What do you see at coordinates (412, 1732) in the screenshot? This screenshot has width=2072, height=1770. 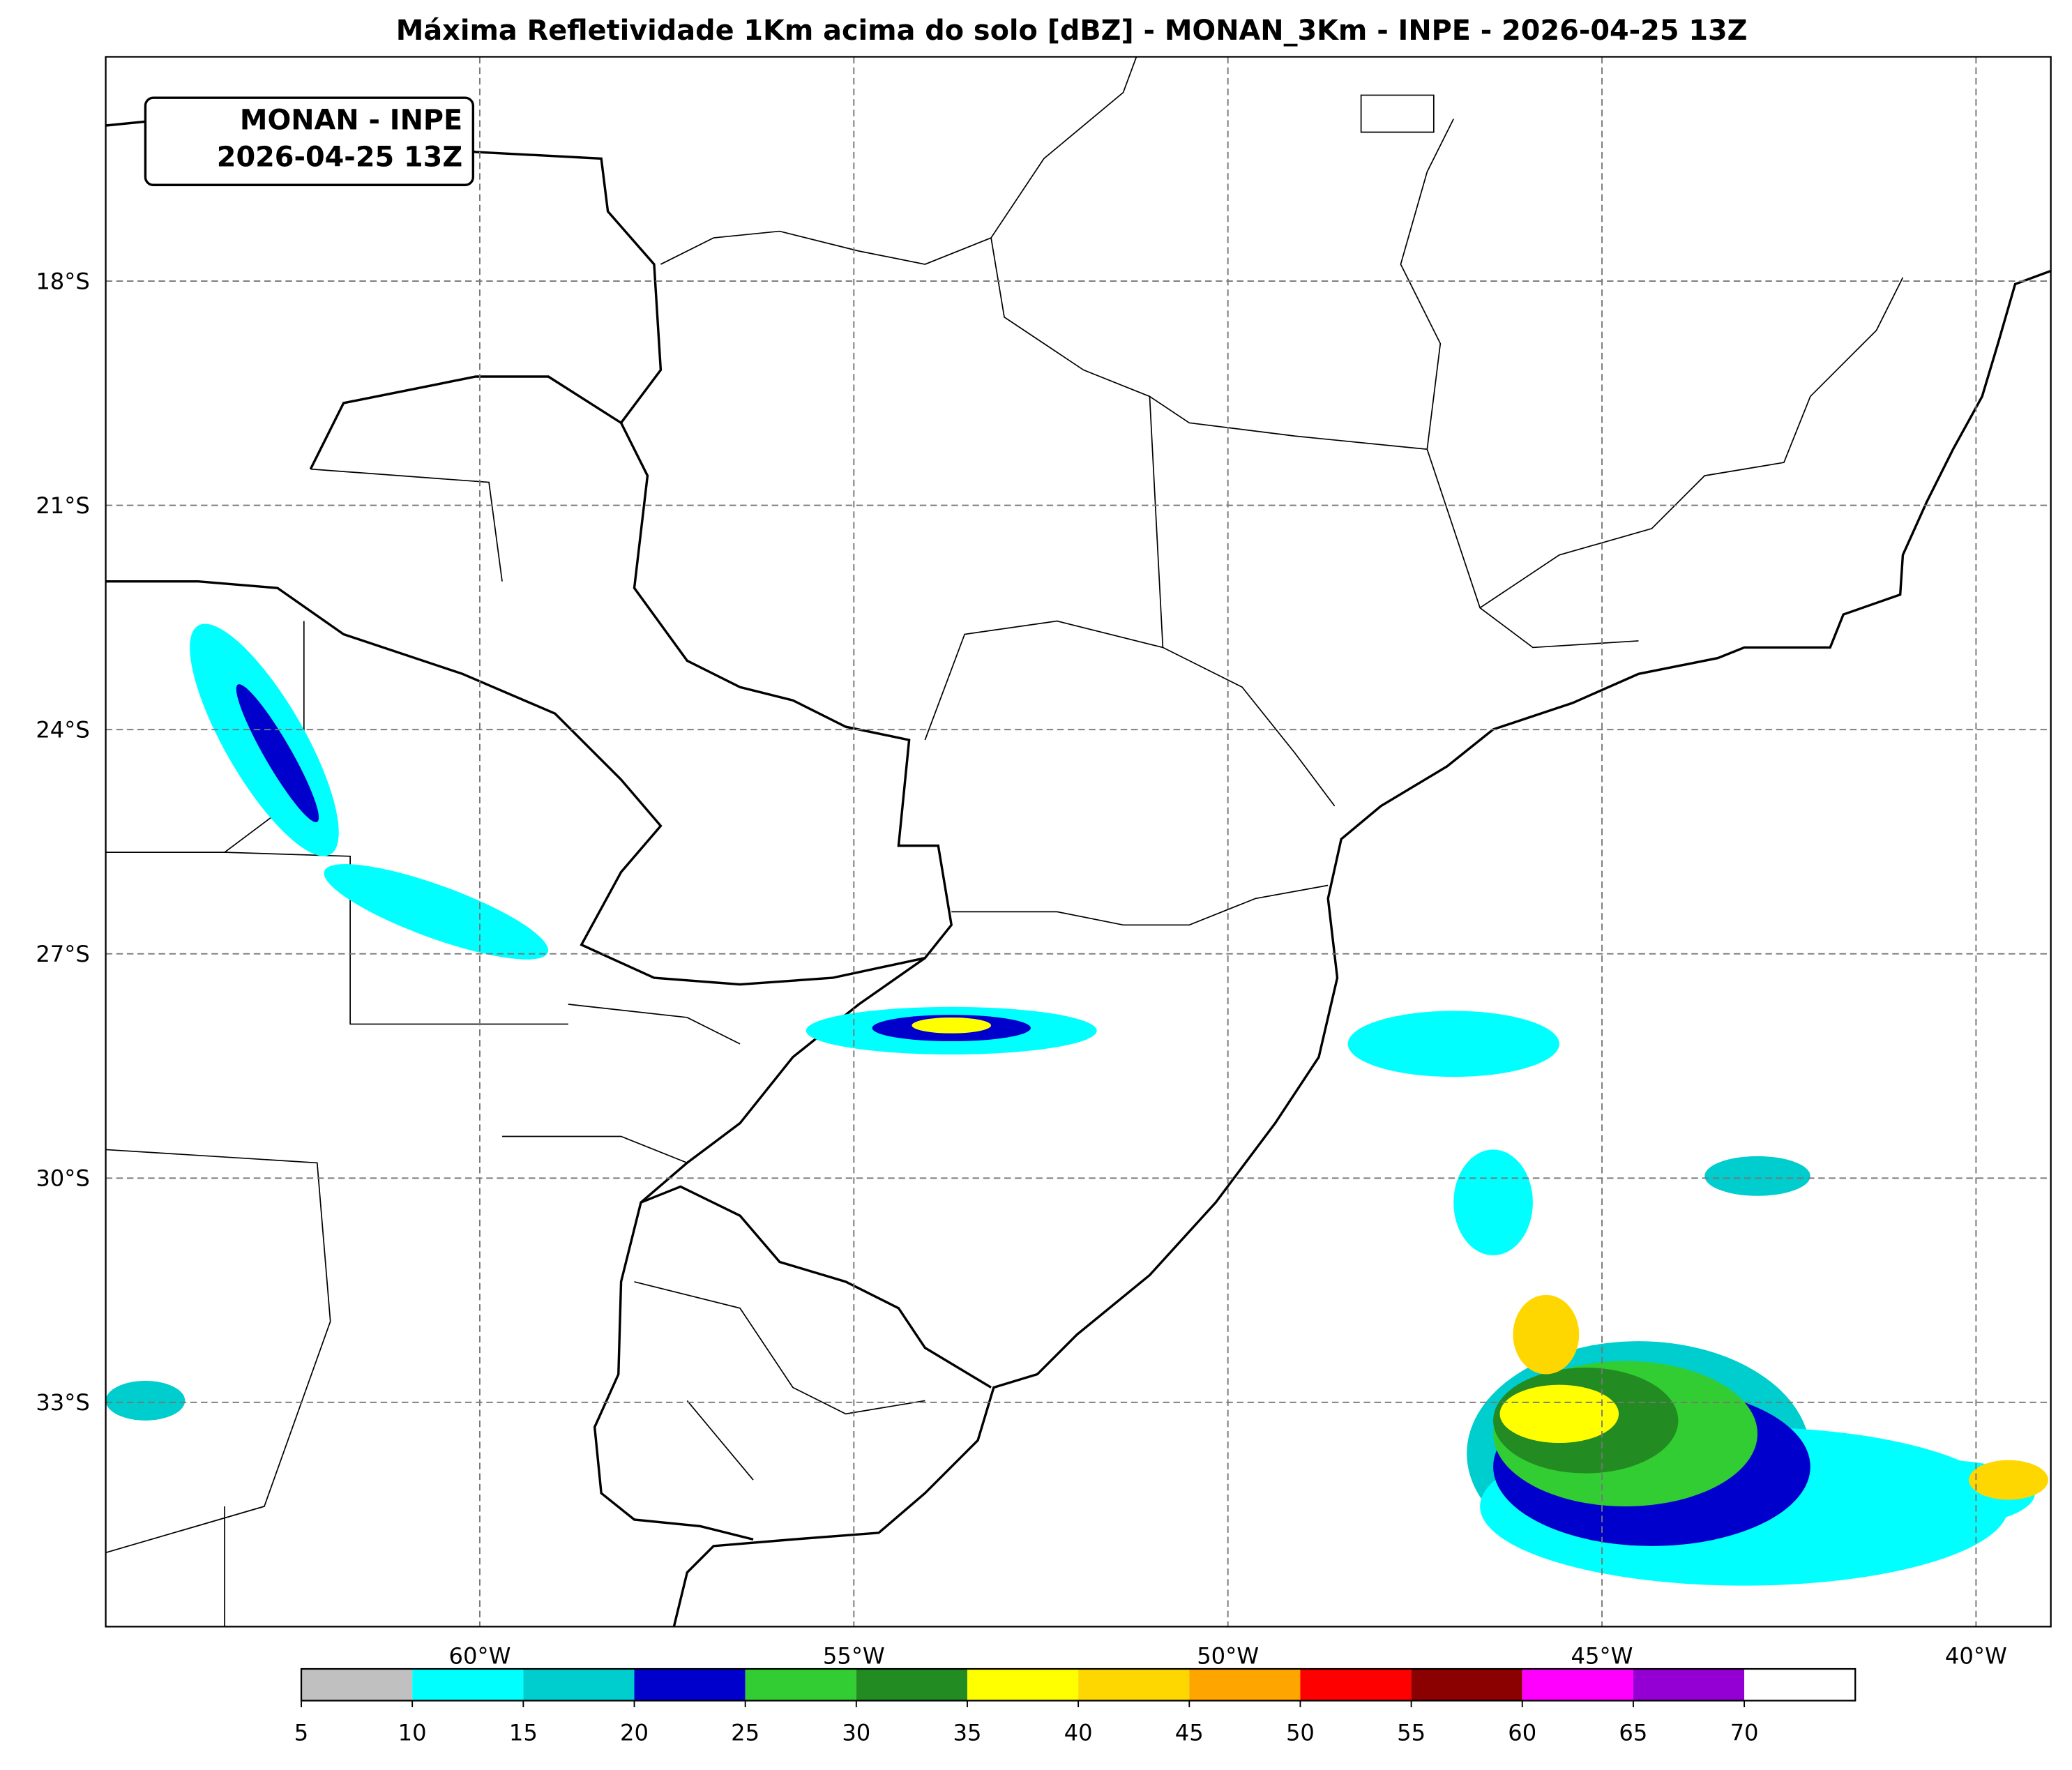 I see `colorbar-tick-label: 10` at bounding box center [412, 1732].